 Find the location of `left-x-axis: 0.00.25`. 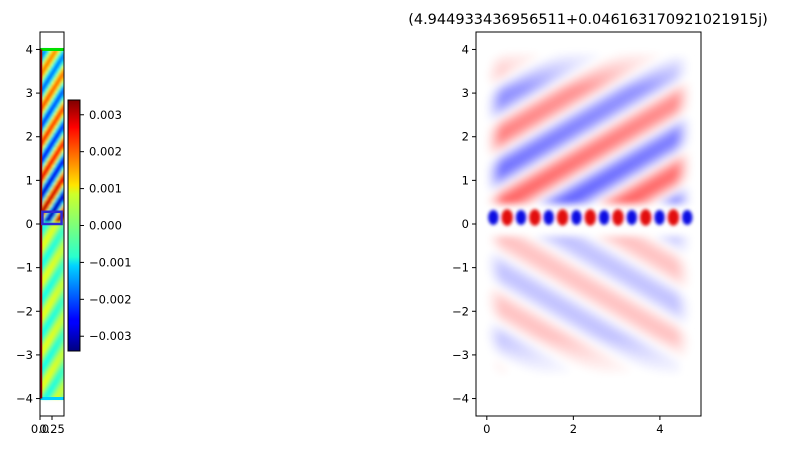

left-x-axis: 0.00.25 is located at coordinates (48, 426).